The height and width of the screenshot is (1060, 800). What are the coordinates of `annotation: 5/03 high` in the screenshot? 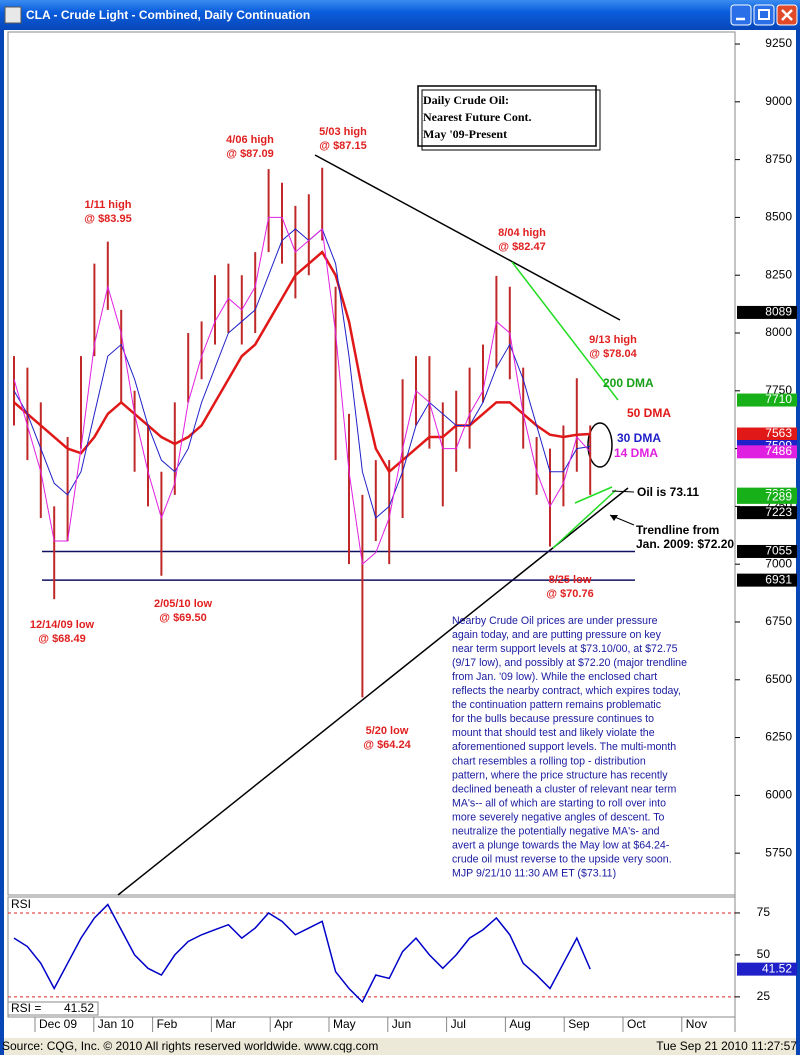 It's located at (343, 132).